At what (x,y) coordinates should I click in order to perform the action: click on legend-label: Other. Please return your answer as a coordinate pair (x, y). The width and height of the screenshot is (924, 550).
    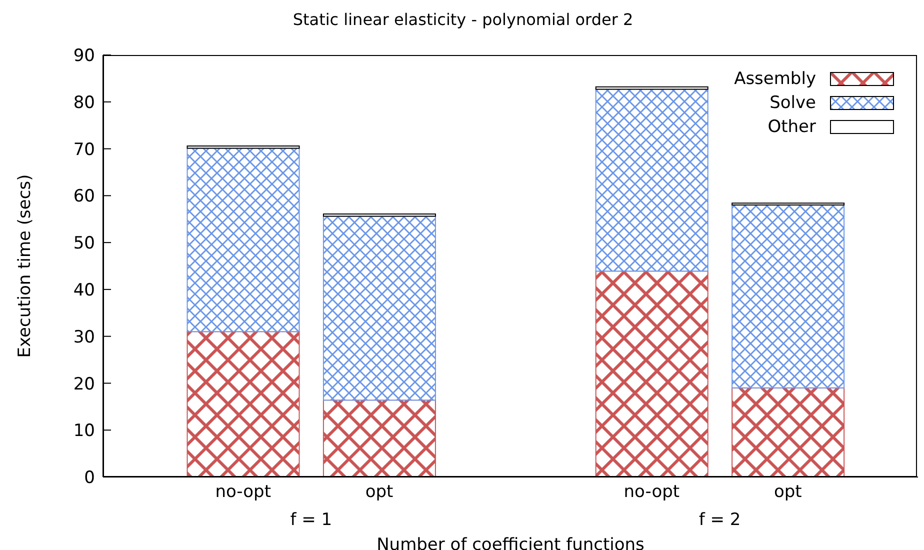
    Looking at the image, I should click on (792, 127).